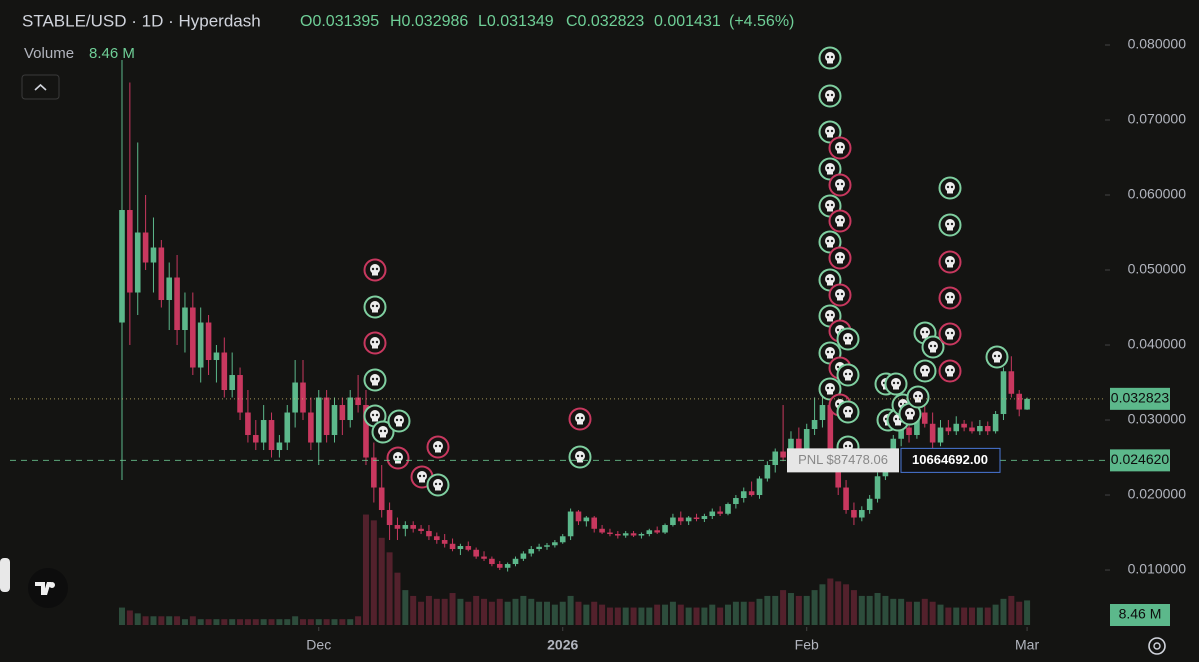  What do you see at coordinates (1157, 494) in the screenshot?
I see `y-tick-label: 0.020000` at bounding box center [1157, 494].